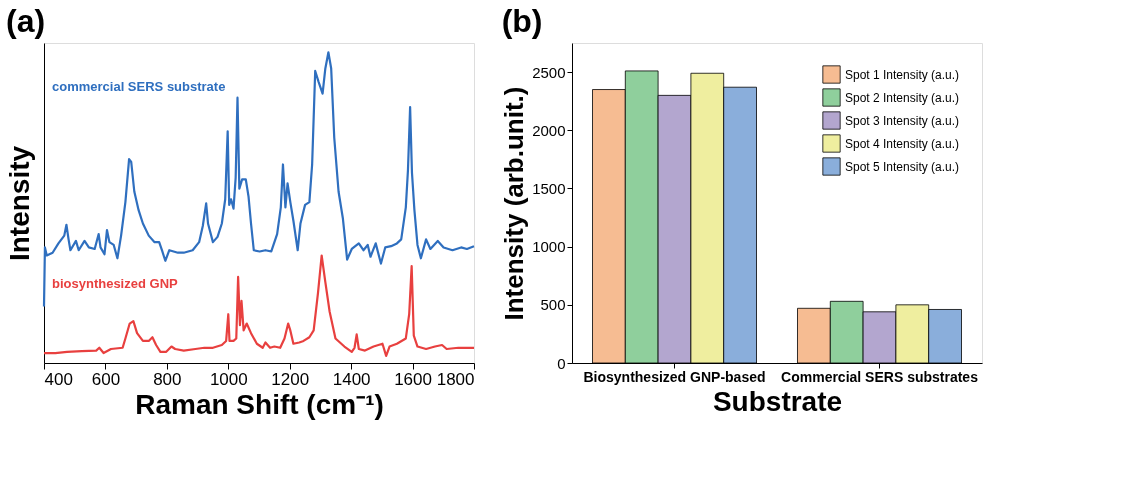  What do you see at coordinates (259, 404) in the screenshot?
I see `x-axis-title: Raman Shift (cm⁻¹)` at bounding box center [259, 404].